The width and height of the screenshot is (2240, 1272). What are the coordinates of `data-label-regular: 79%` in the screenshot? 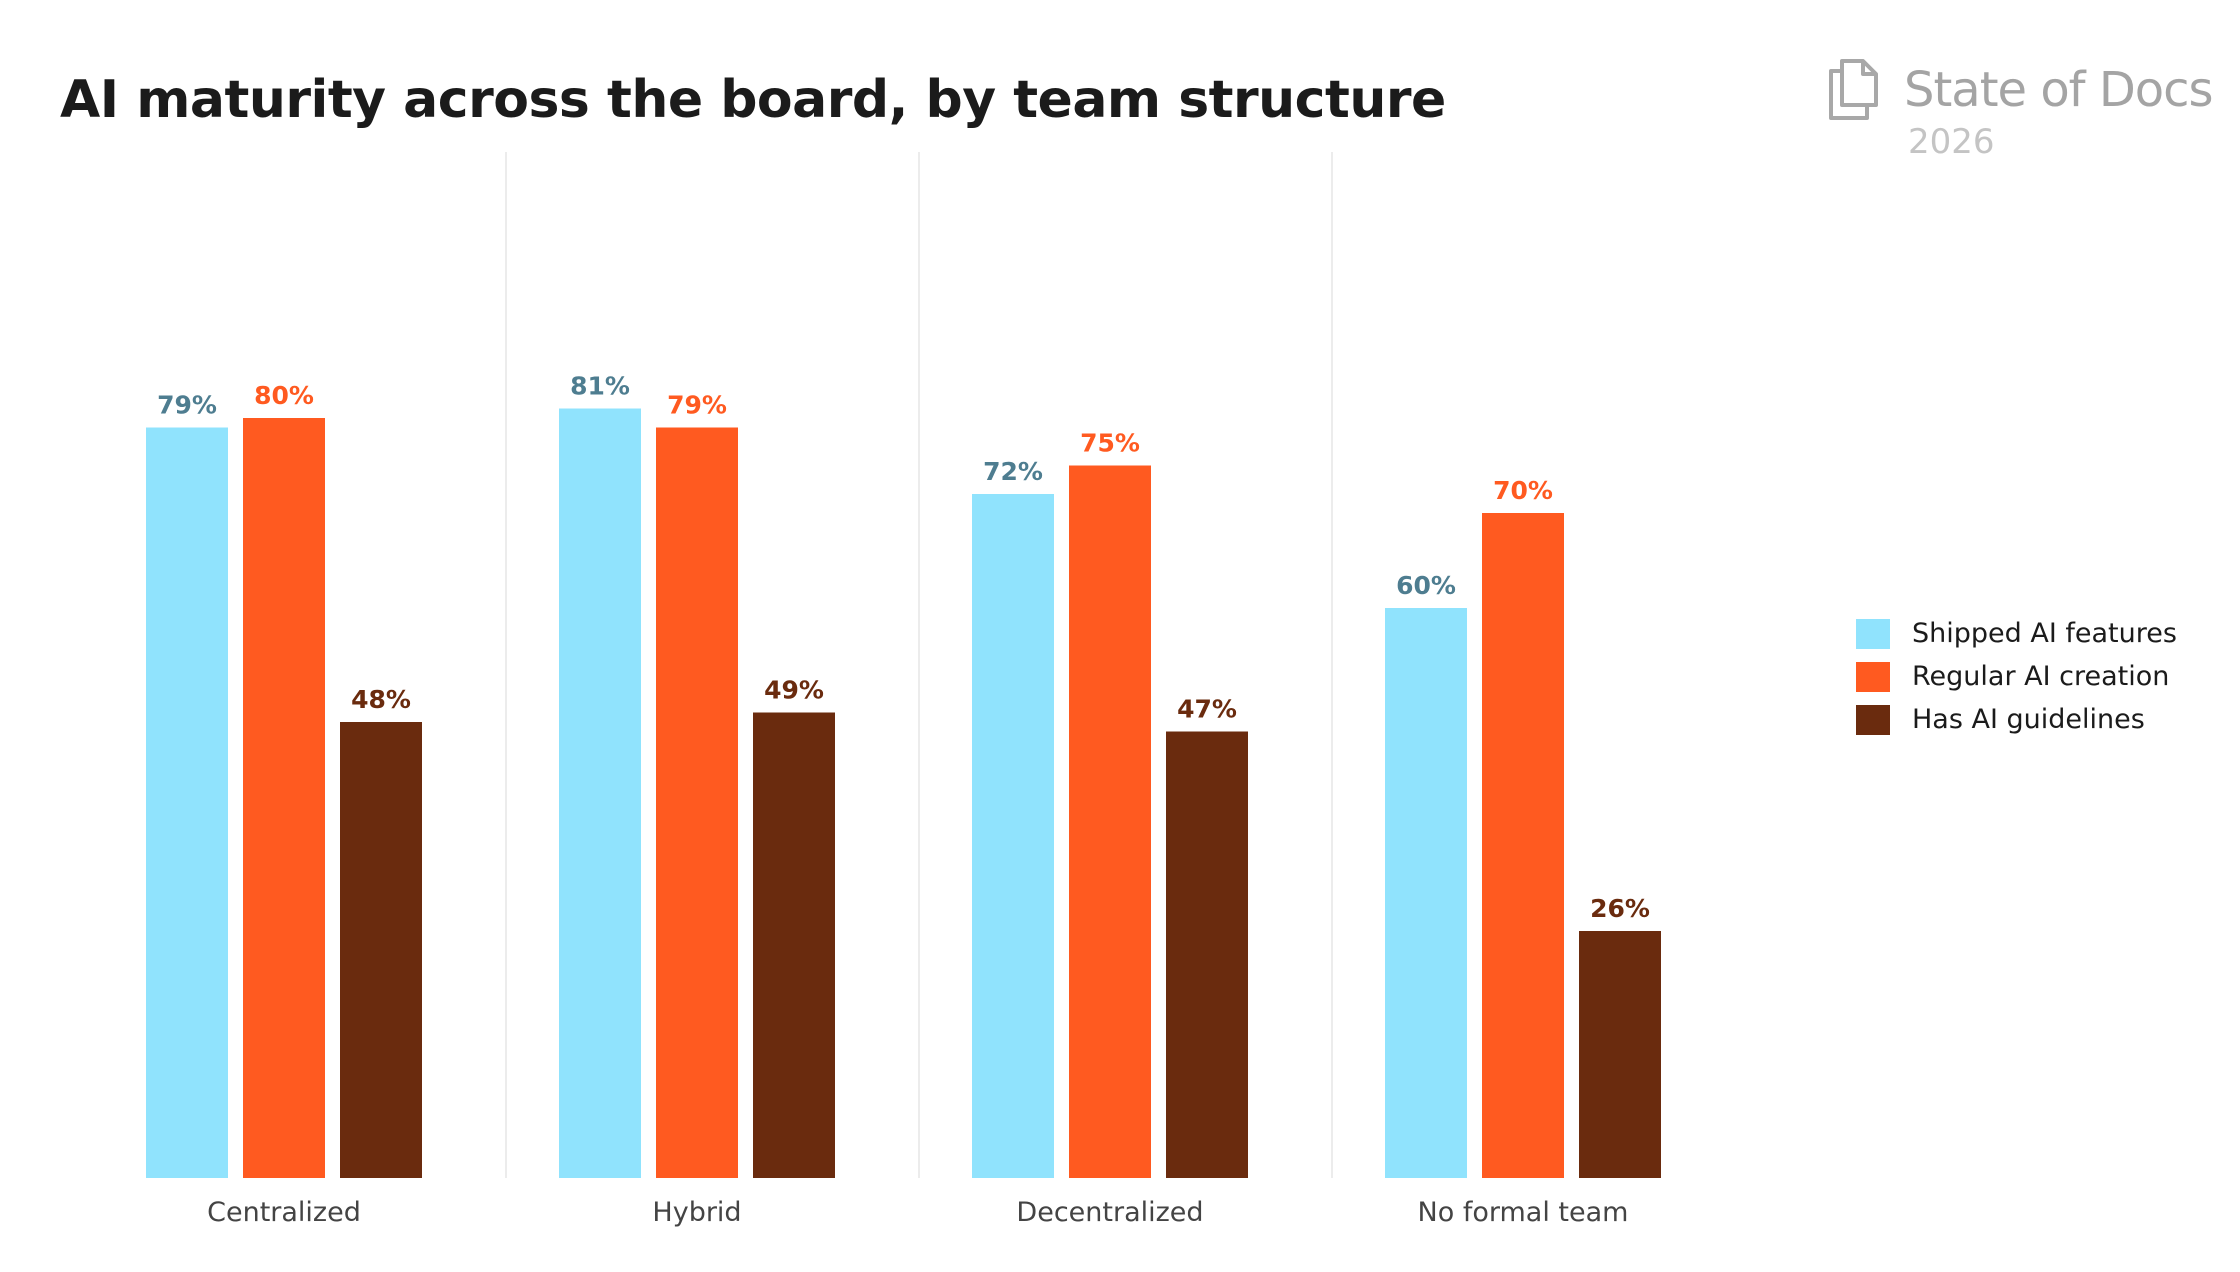 It's located at (697, 405).